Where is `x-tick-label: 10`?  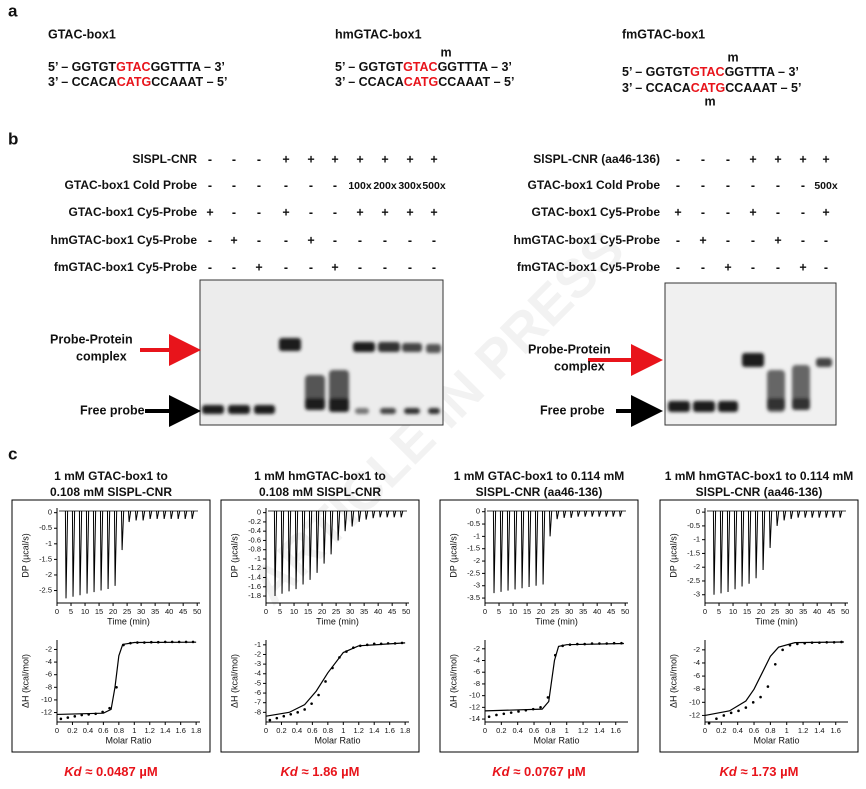
x-tick-label: 10 is located at coordinates (294, 611).